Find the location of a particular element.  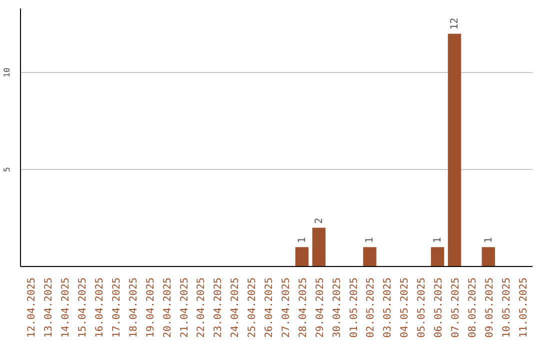

x-tick-label: 23.04.2025 is located at coordinates (218, 307).